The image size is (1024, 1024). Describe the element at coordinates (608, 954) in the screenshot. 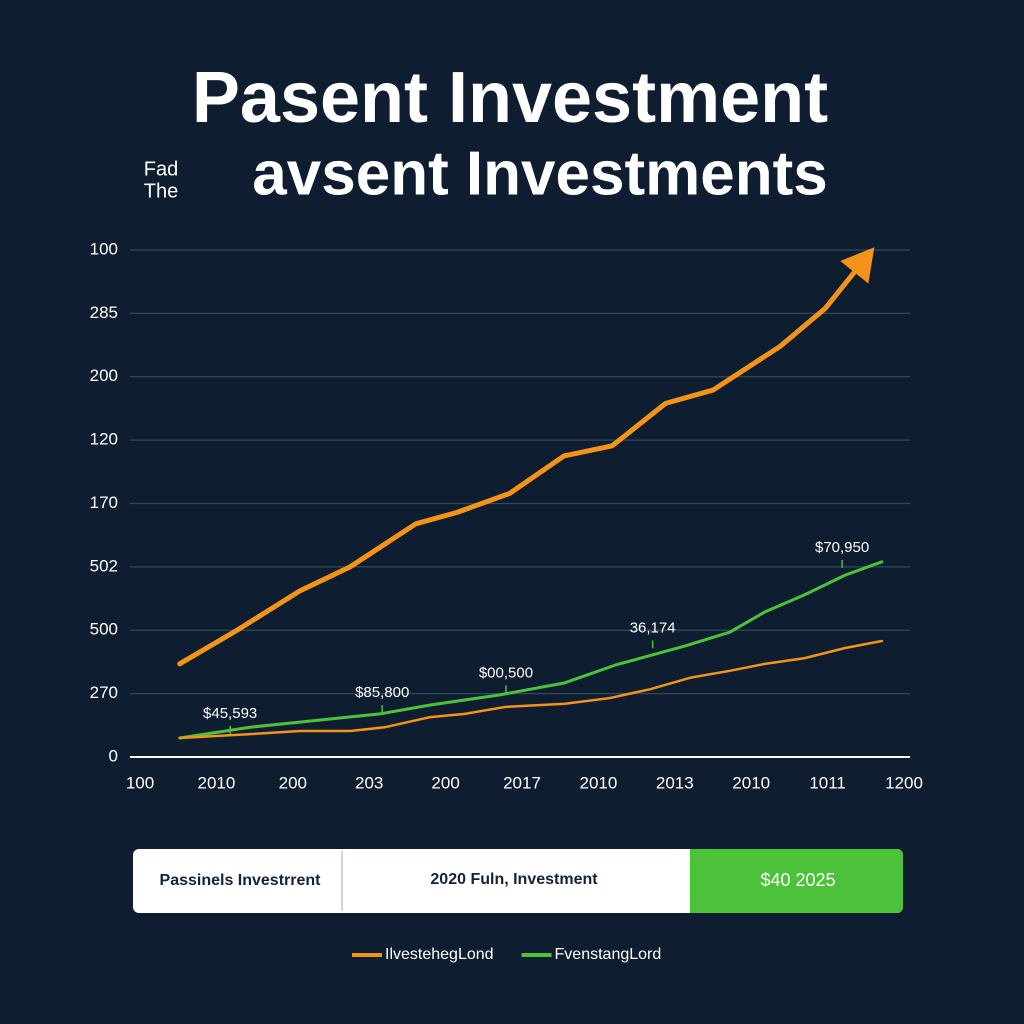

I see `legend-label: FvenstangLord` at that location.